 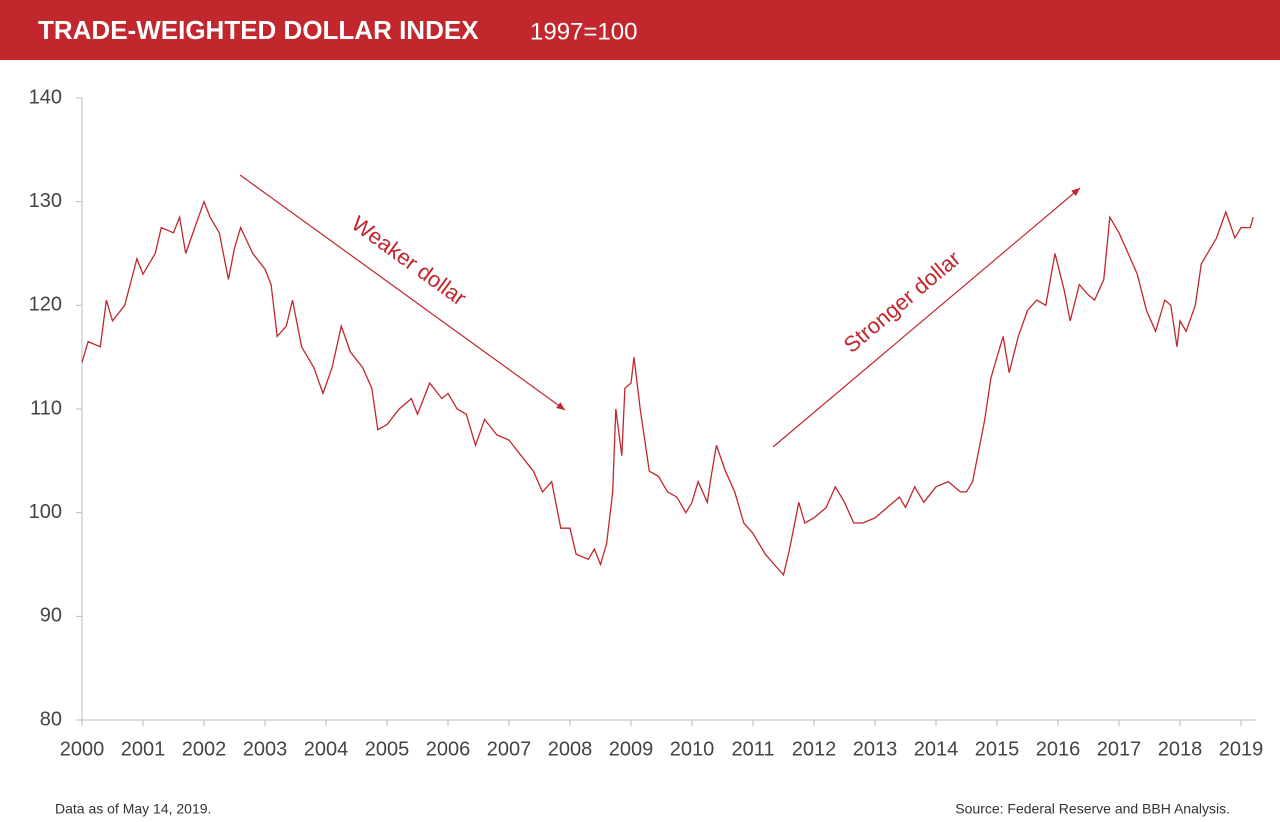 I want to click on y-tick-label: 80, so click(x=51, y=719).